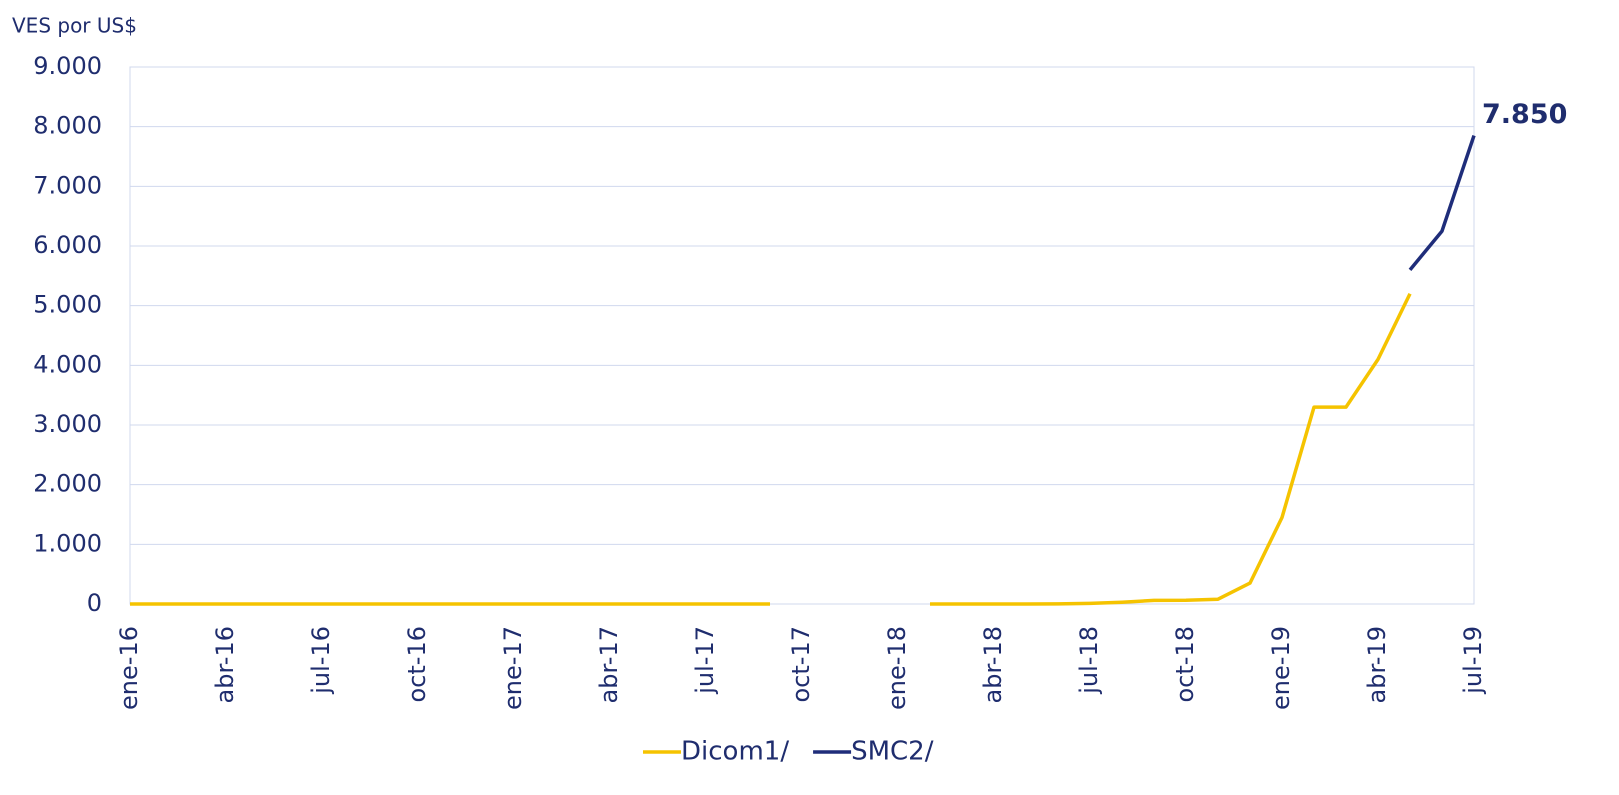 Image resolution: width=1619 pixels, height=795 pixels. What do you see at coordinates (67, 543) in the screenshot?
I see `y-tick-label: 1.000` at bounding box center [67, 543].